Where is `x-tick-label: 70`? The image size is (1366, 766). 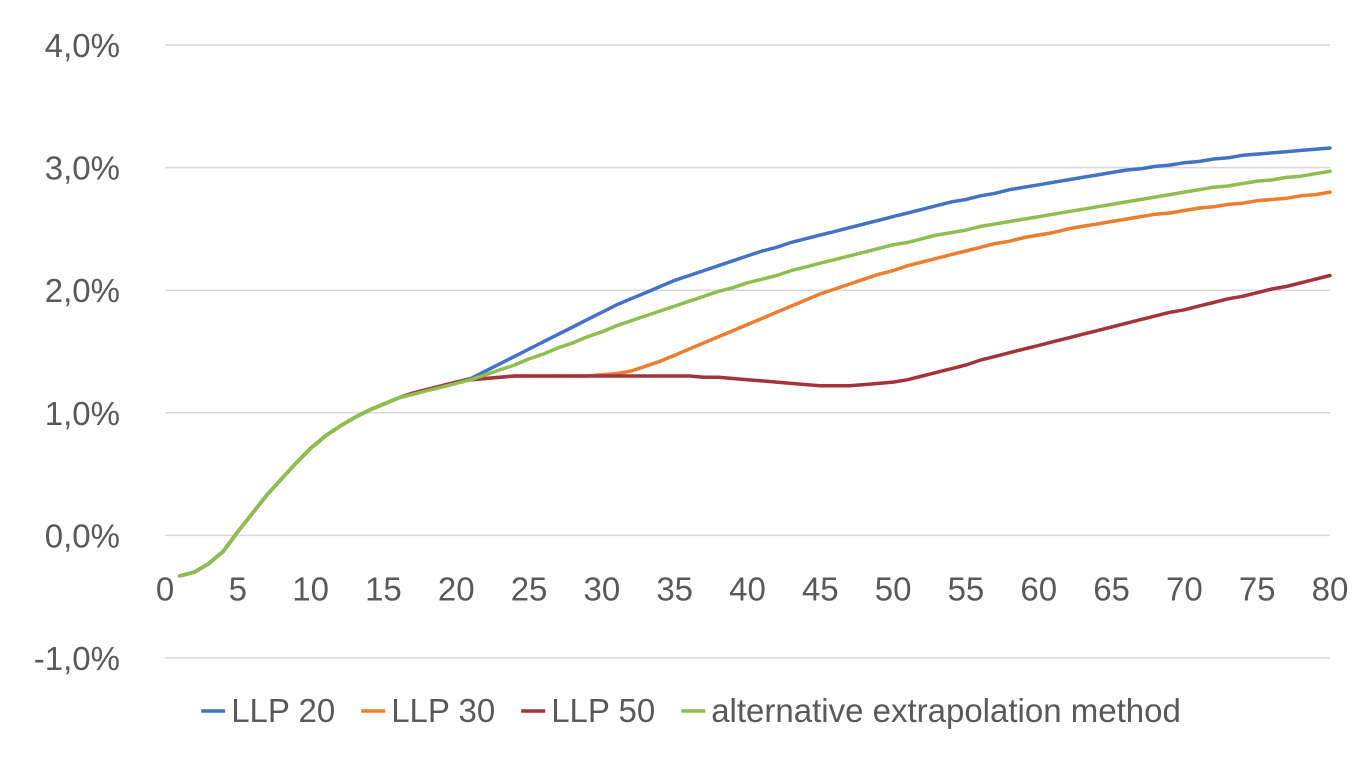
x-tick-label: 70 is located at coordinates (1184, 588).